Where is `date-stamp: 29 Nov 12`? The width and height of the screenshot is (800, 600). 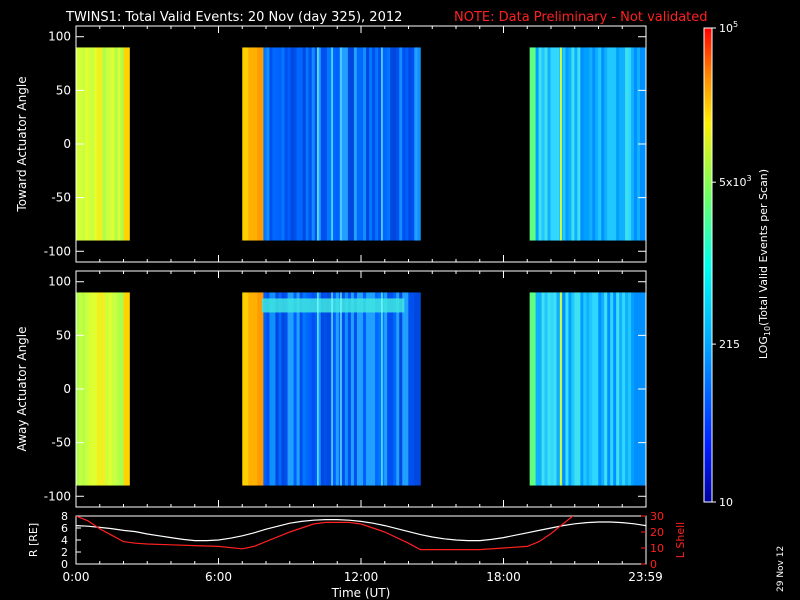 date-stamp: 29 Nov 12 is located at coordinates (781, 569).